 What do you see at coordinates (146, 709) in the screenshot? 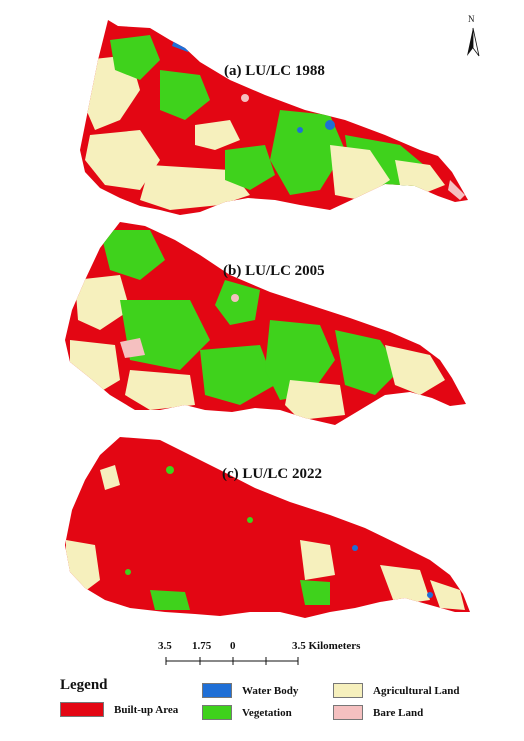
I see `legend-label-built-up: Built-up Area` at bounding box center [146, 709].